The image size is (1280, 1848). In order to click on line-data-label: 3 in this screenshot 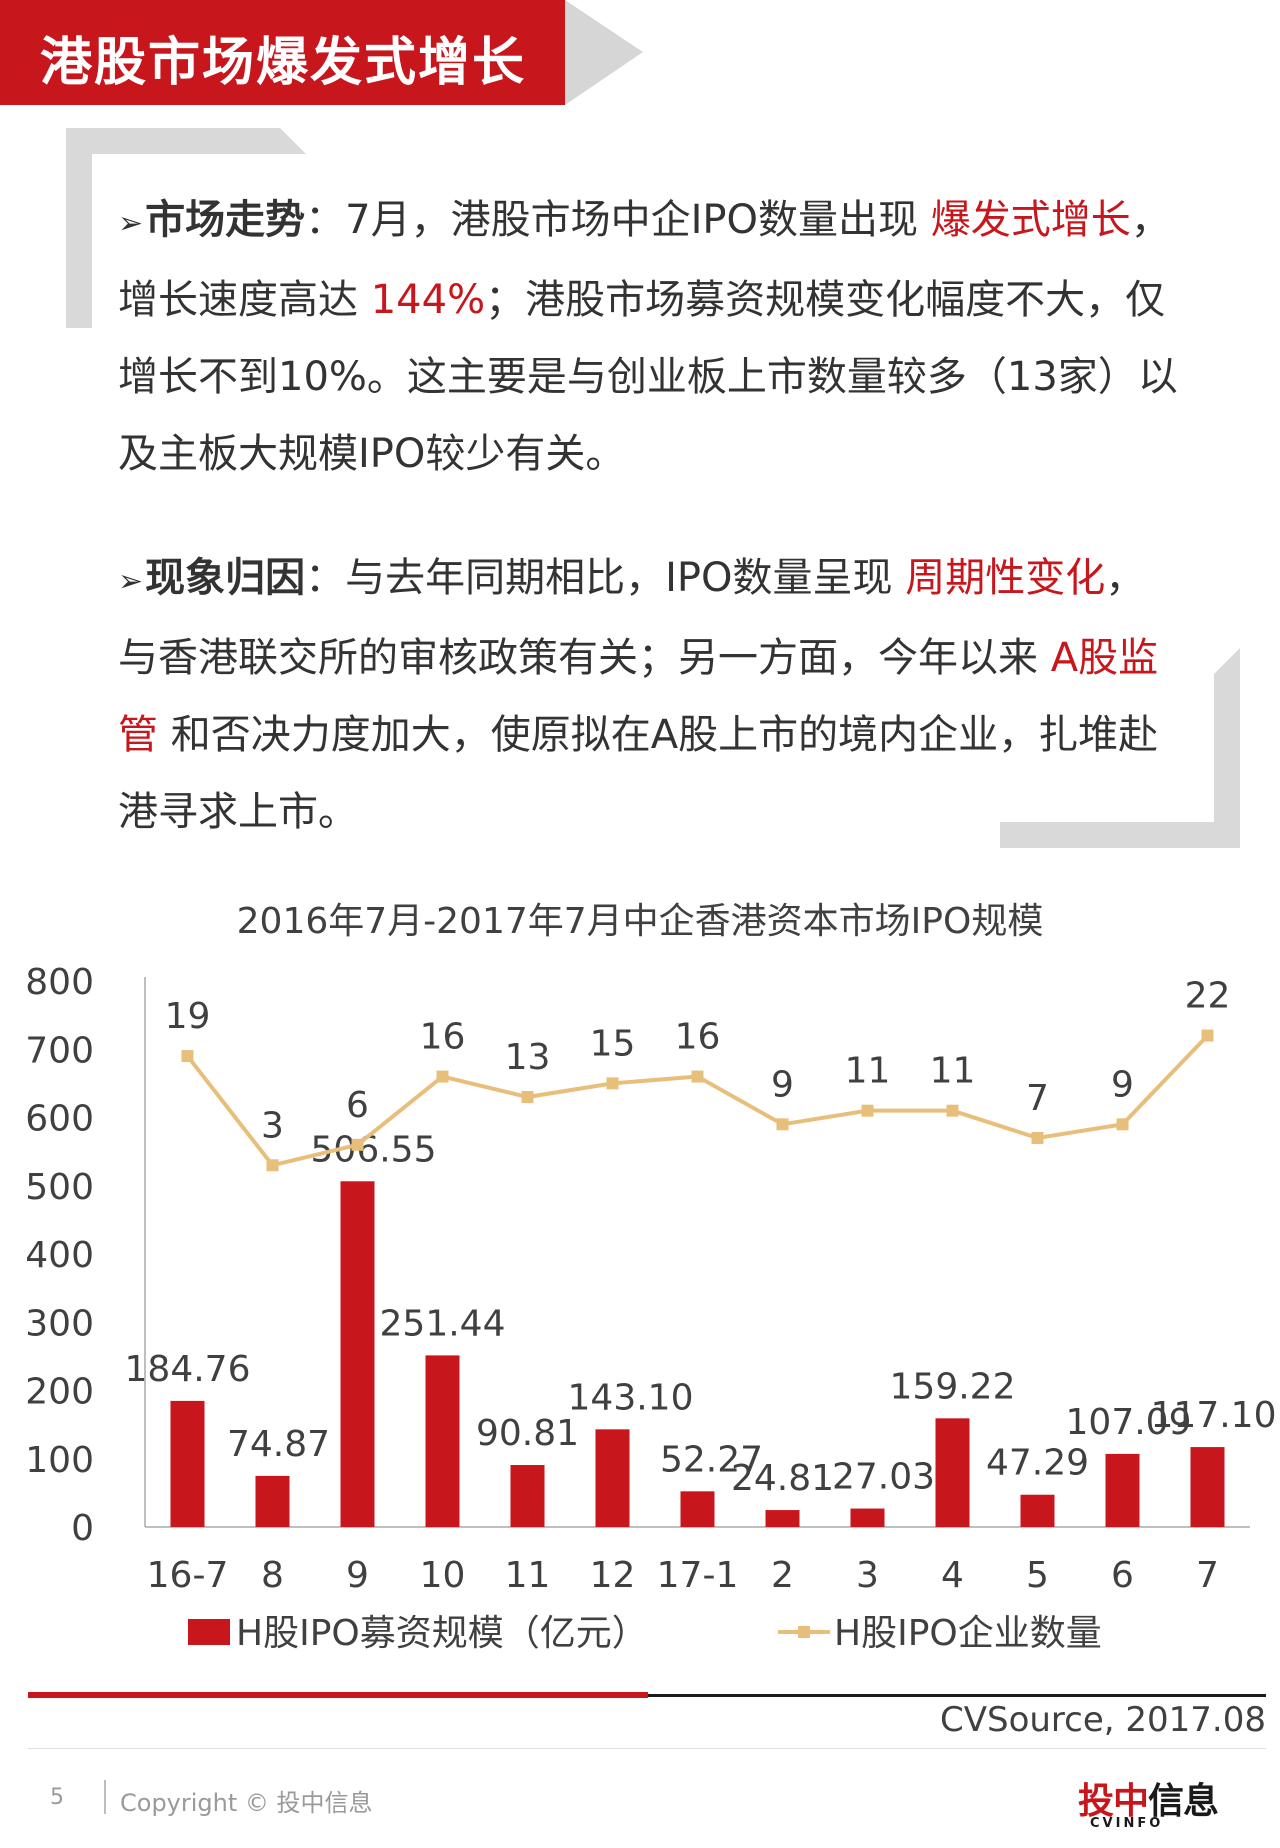, I will do `click(272, 1125)`.